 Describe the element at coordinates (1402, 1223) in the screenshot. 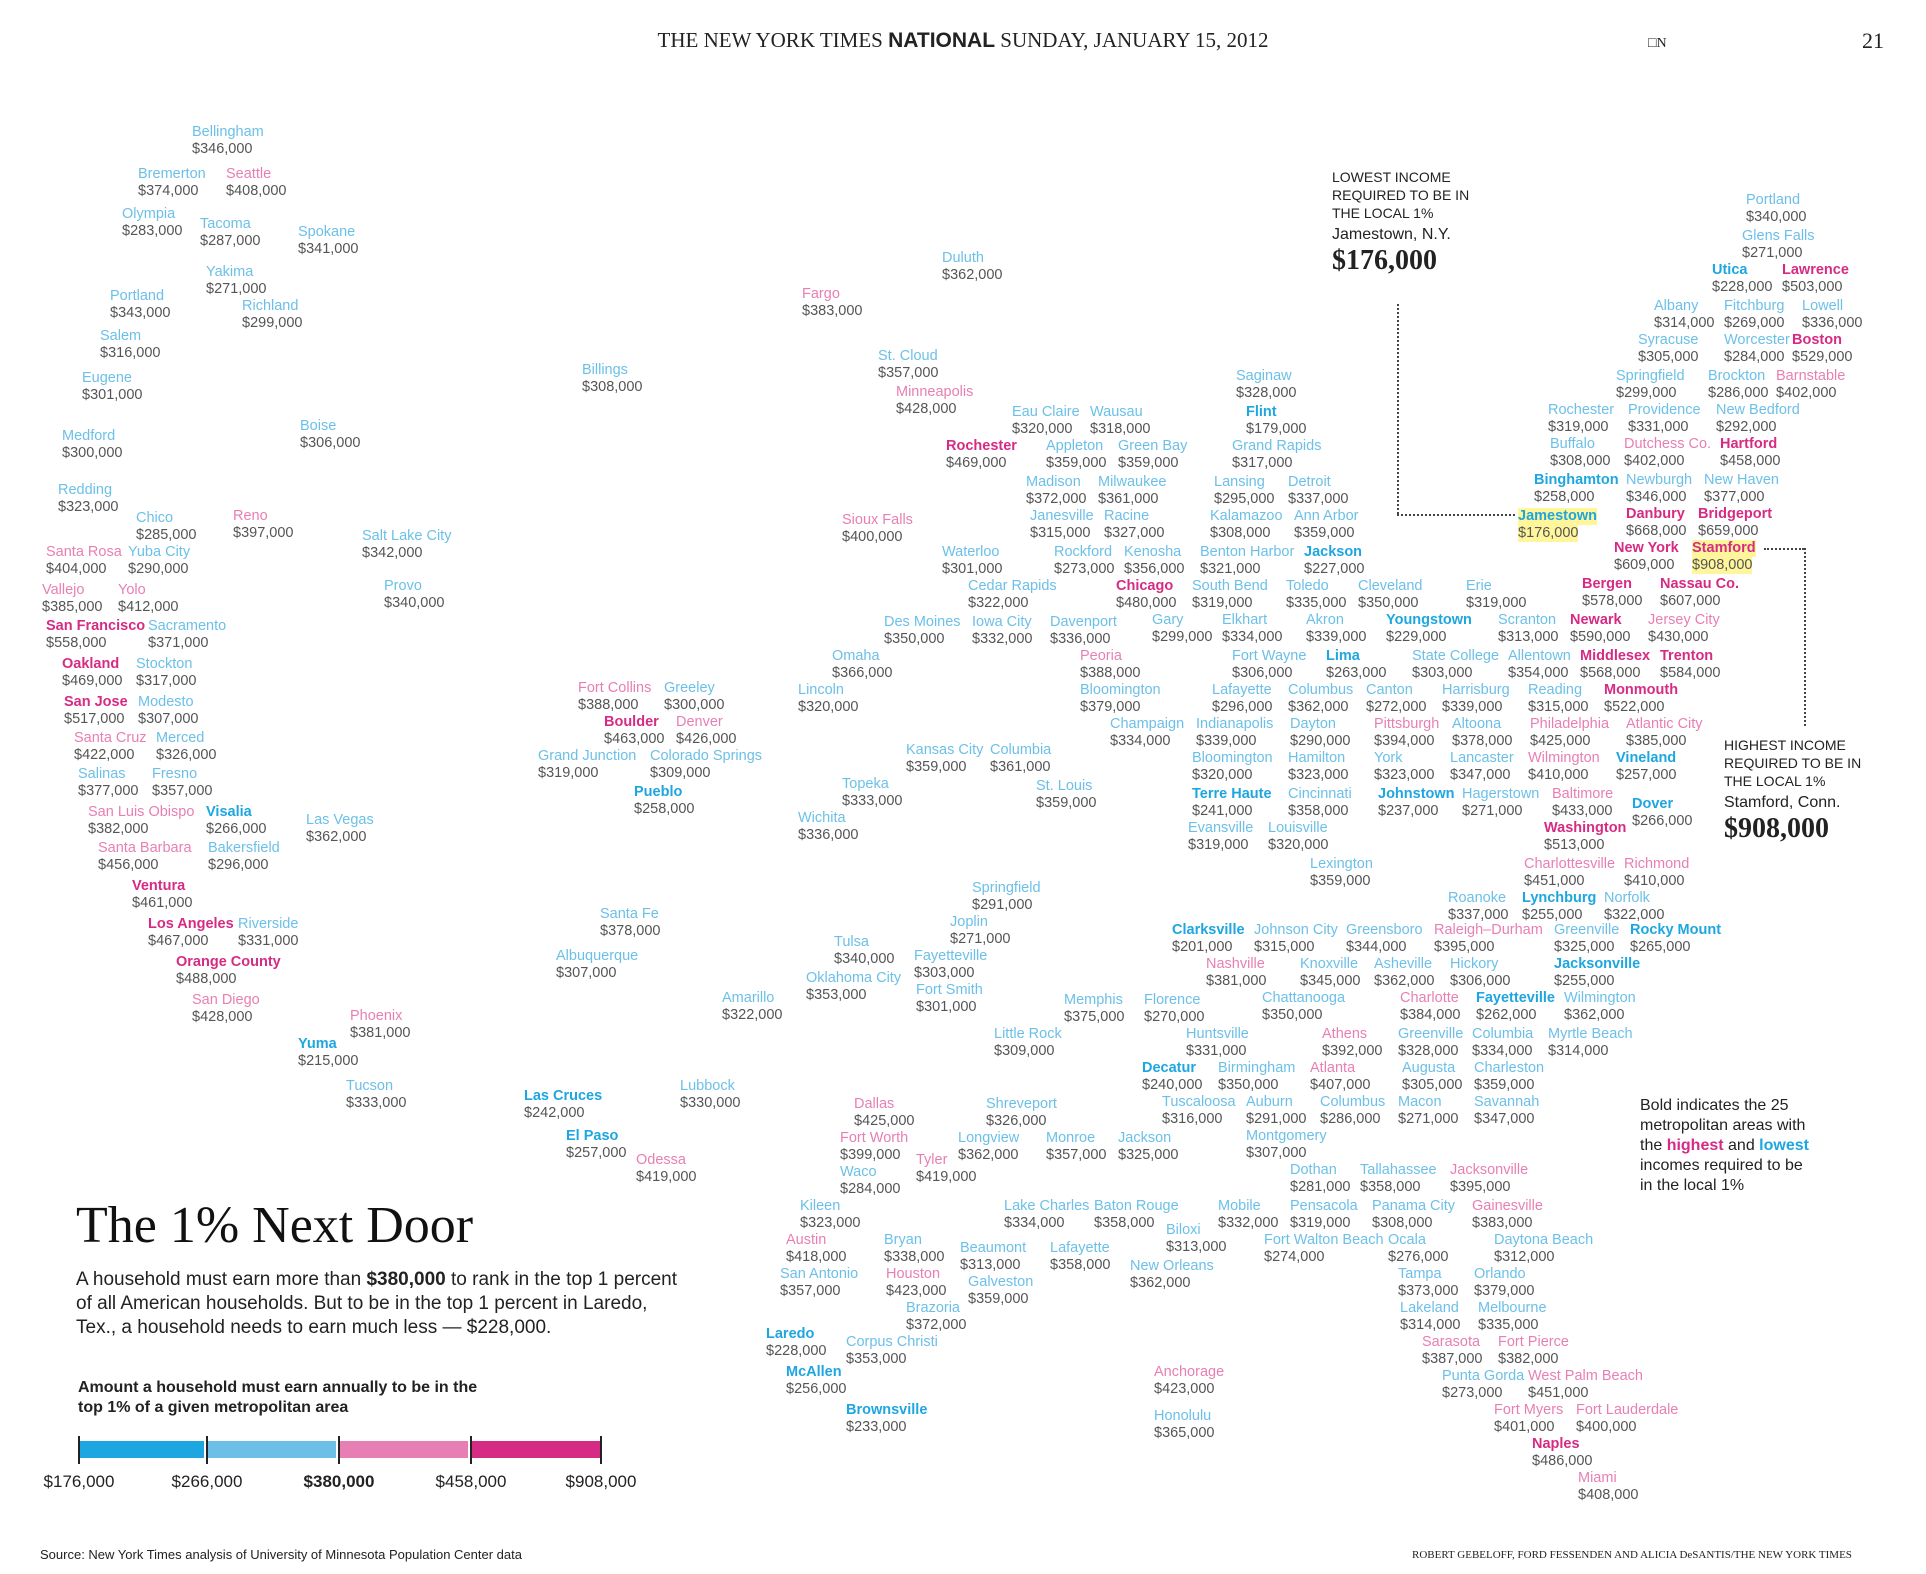

I see `city-income: $308,000` at that location.